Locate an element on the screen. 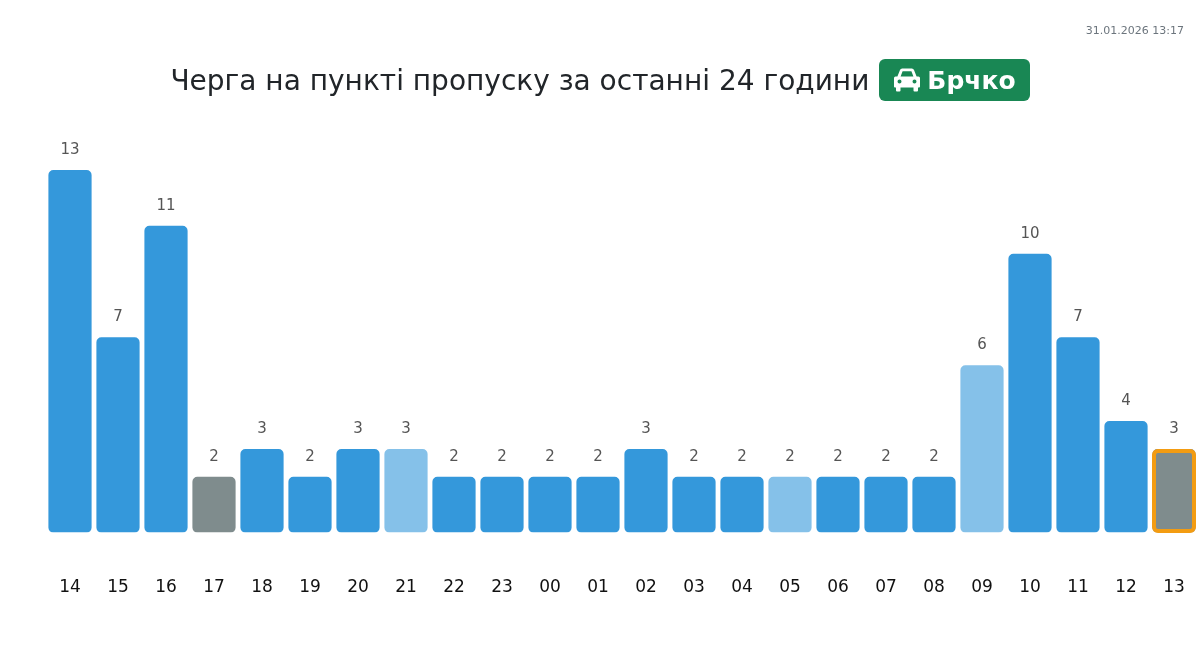 Image resolution: width=1200 pixels, height=651 pixels. x-tick-label: 01 is located at coordinates (598, 586).